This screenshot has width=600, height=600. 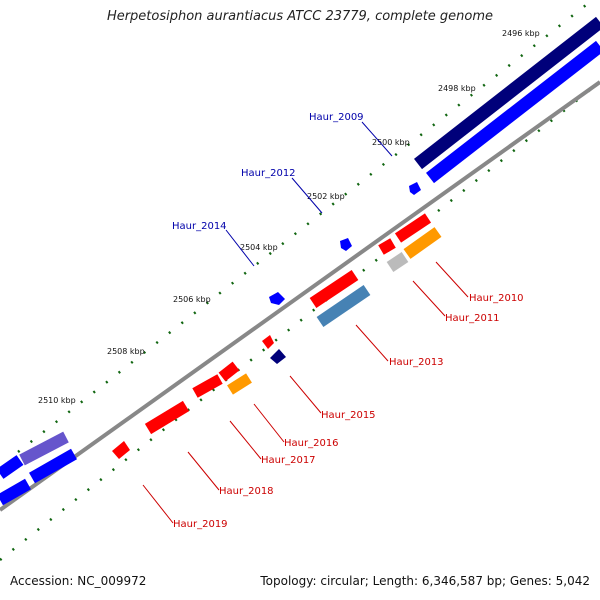 What do you see at coordinates (277, 298) in the screenshot?
I see `gene-haur-2014` at bounding box center [277, 298].